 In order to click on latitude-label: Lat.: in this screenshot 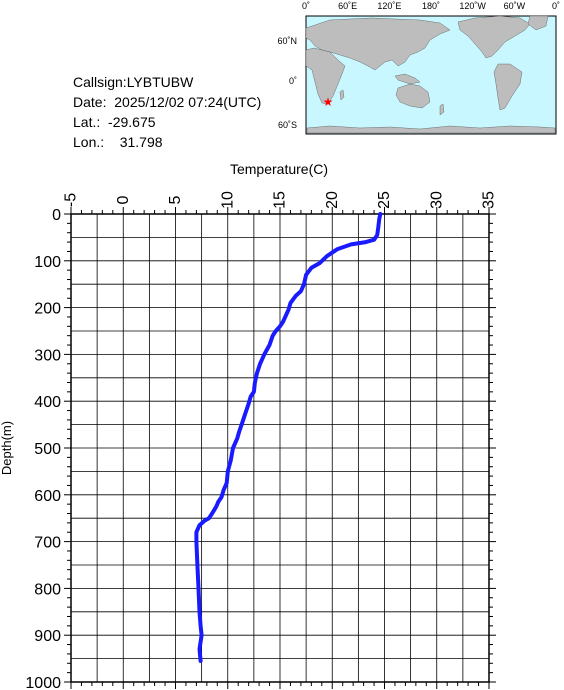, I will do `click(87, 122)`.